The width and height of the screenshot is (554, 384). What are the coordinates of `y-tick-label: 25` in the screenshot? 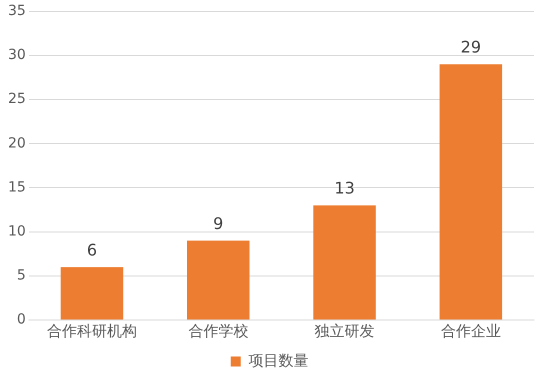 It's located at (17, 99).